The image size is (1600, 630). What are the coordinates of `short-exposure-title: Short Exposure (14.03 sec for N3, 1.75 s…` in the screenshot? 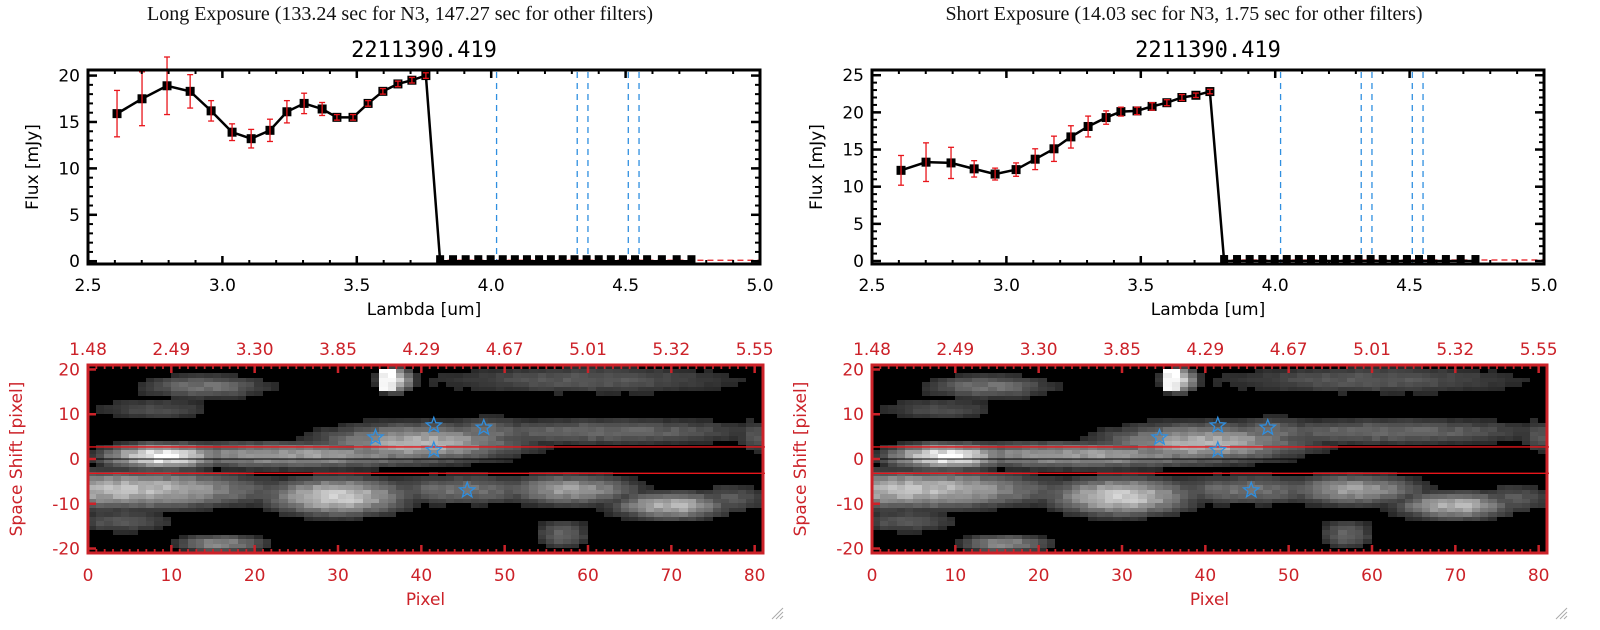 It's located at (1184, 14).